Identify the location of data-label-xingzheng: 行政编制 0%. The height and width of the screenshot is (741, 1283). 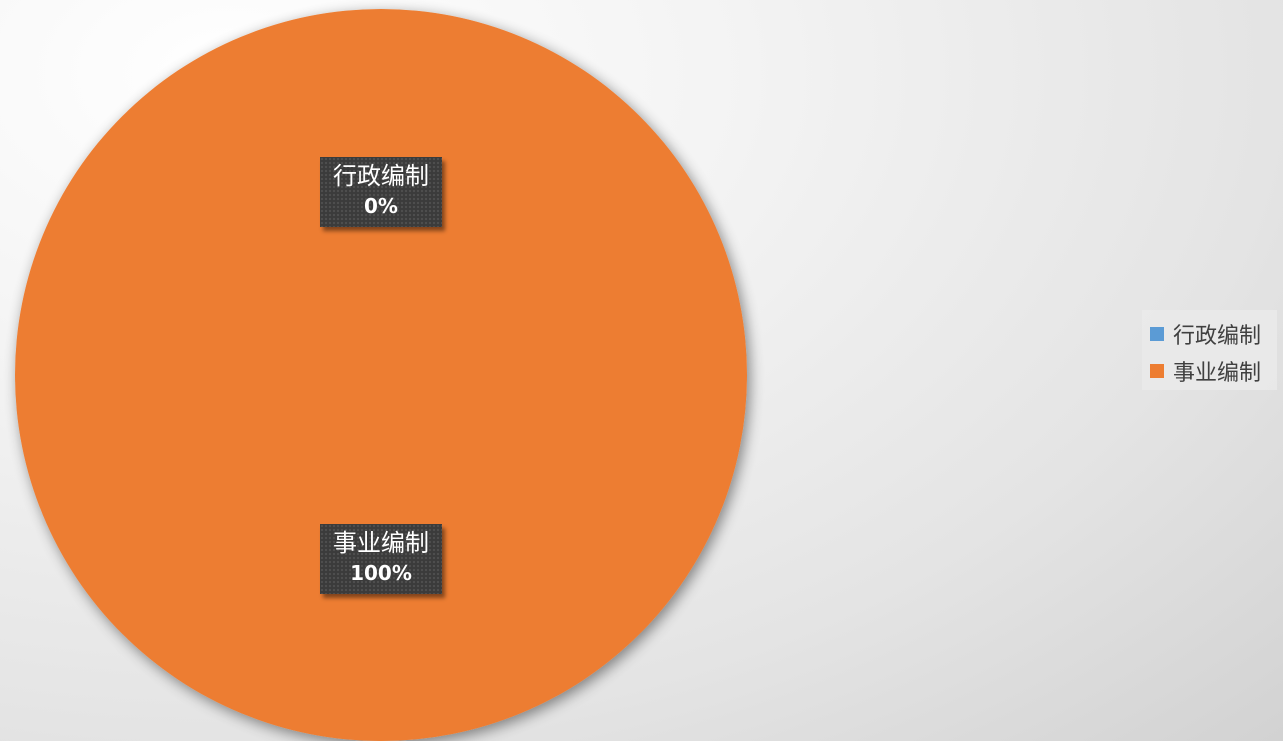
(381, 192).